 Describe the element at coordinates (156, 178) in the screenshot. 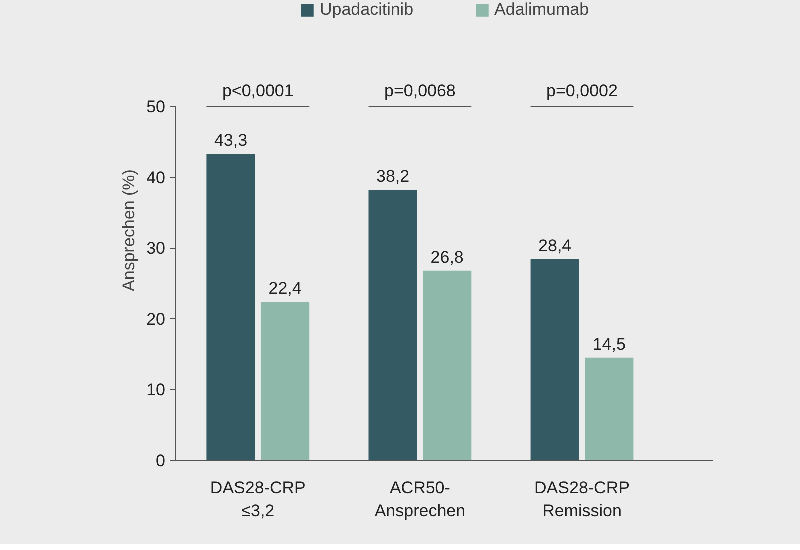

I see `y-tick-label: 40` at that location.